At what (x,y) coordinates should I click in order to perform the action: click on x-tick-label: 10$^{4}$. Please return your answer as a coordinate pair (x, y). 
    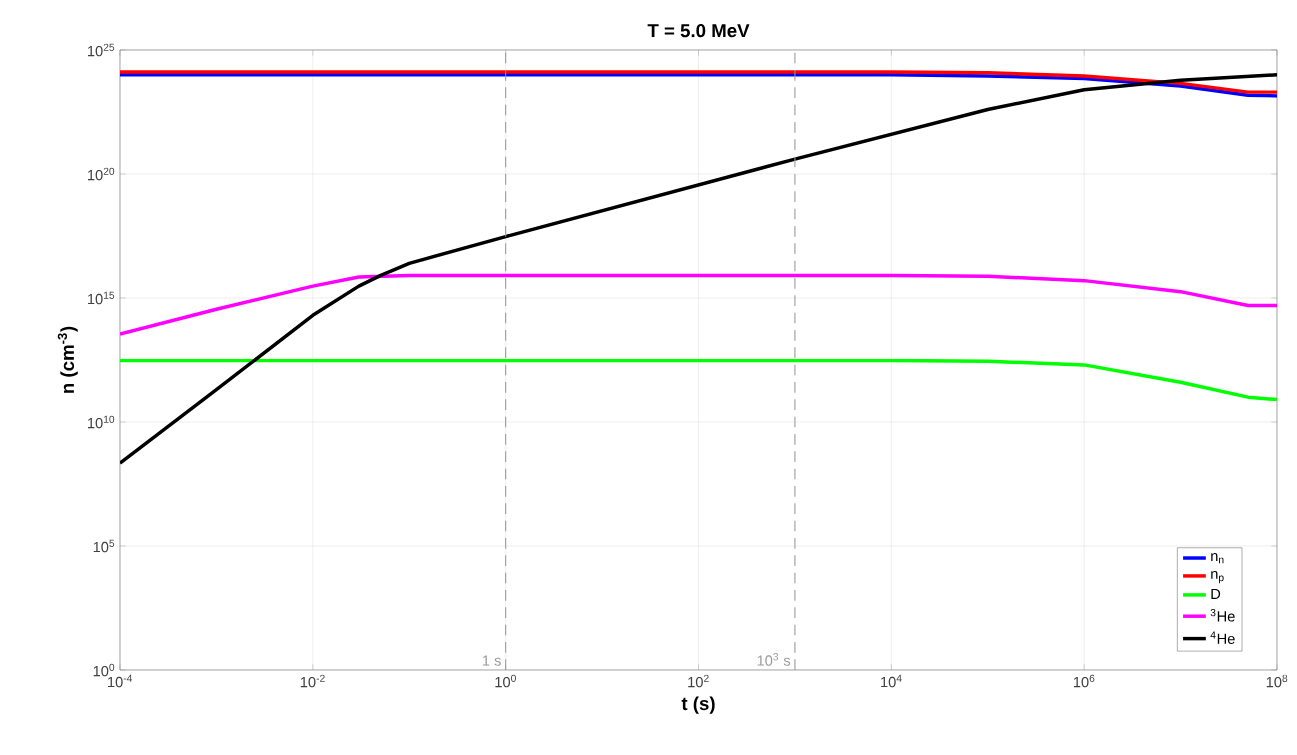
    Looking at the image, I should click on (891, 681).